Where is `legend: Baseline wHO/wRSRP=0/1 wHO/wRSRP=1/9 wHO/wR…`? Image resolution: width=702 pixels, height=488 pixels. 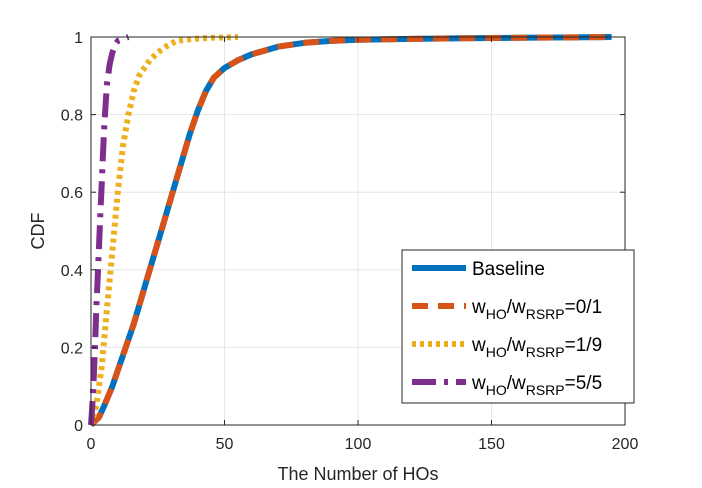 legend: Baseline wHO/wRSRP=0/1 wHO/wRSRP=1/9 wHO/wR… is located at coordinates (518, 326).